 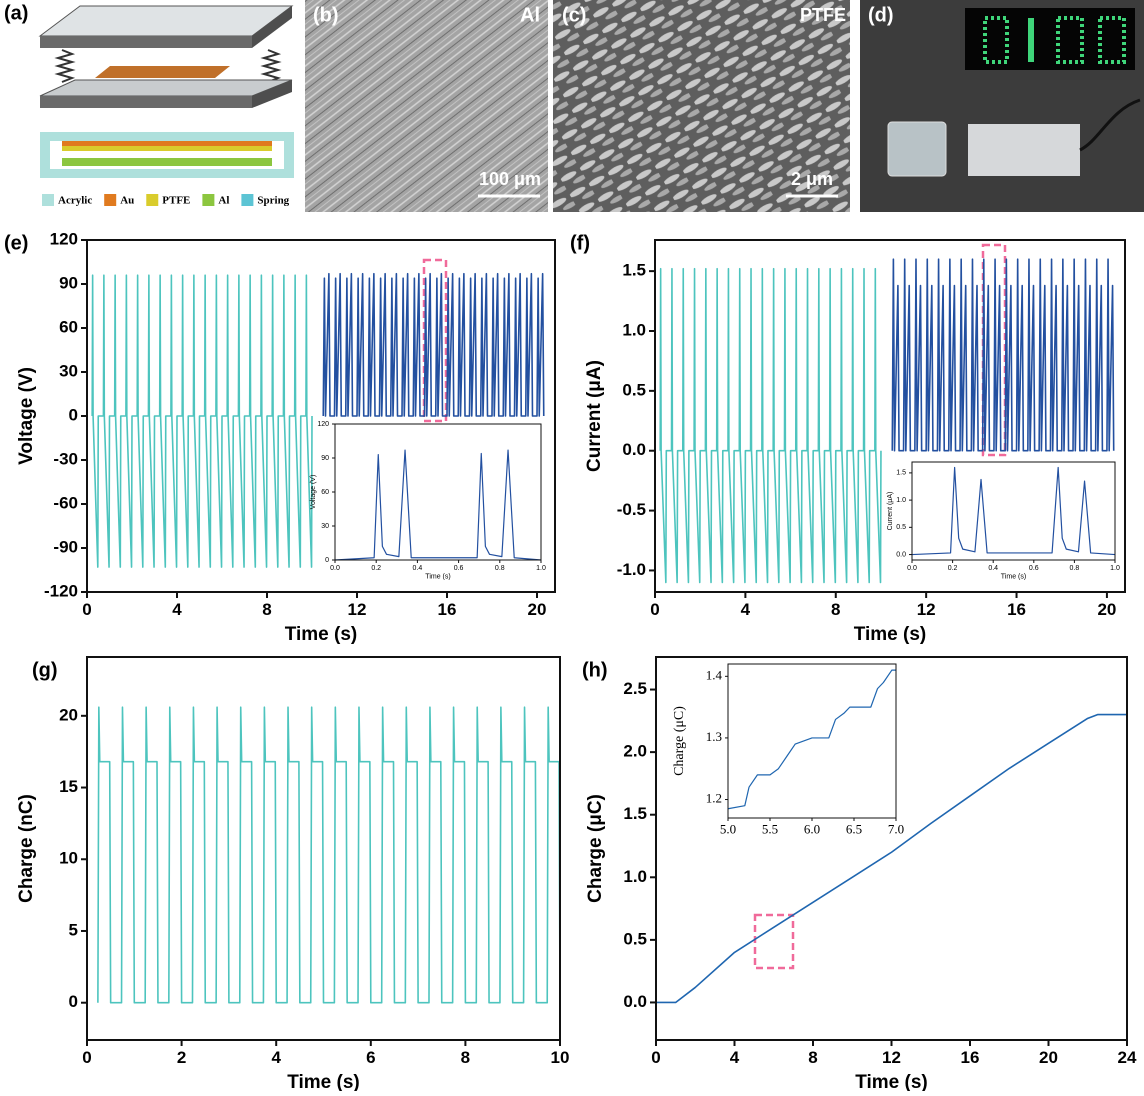 What do you see at coordinates (595, 670) in the screenshot?
I see `panel-label: (h)` at bounding box center [595, 670].